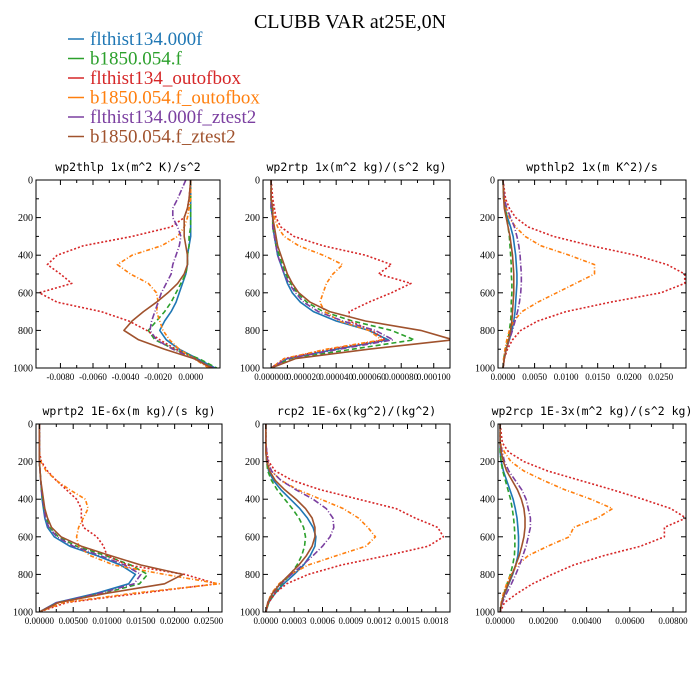 Image resolution: width=700 pixels, height=700 pixels. What do you see at coordinates (128, 411) in the screenshot?
I see `panel-title: wprtp2 1E-6x(m kg)/(s kg)` at bounding box center [128, 411].